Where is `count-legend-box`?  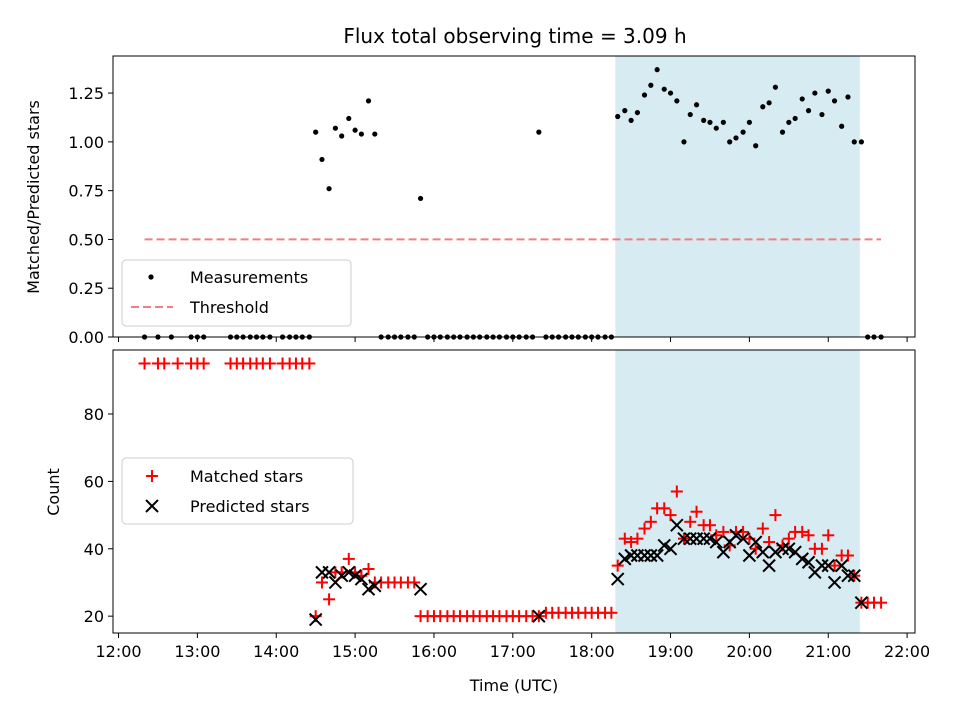
count-legend-box is located at coordinates (237, 491).